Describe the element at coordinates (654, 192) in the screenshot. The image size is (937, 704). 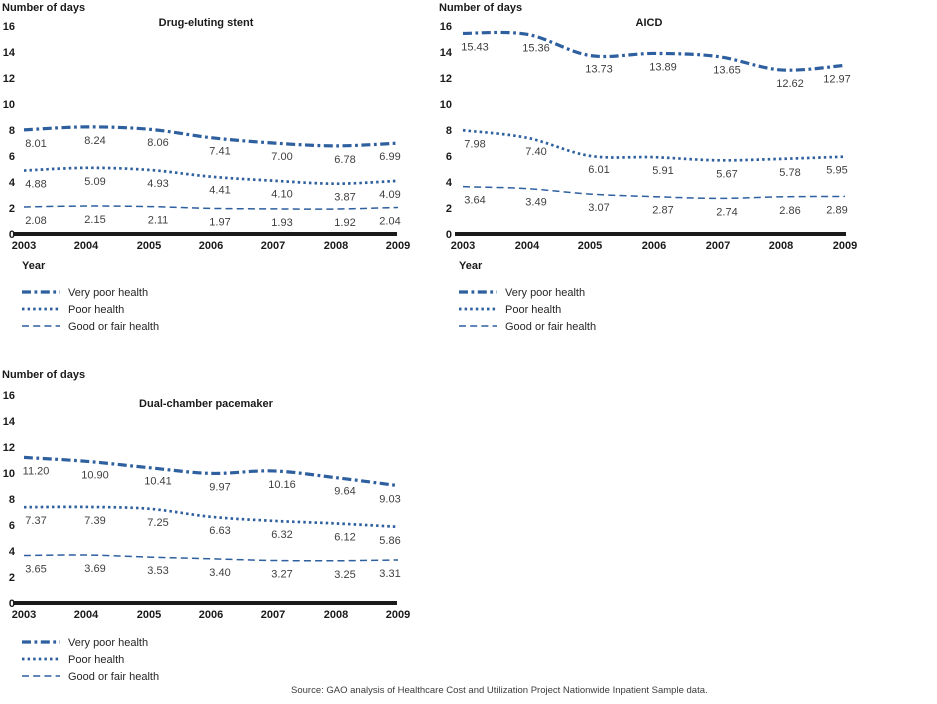
I see `series-line-dashed` at that location.